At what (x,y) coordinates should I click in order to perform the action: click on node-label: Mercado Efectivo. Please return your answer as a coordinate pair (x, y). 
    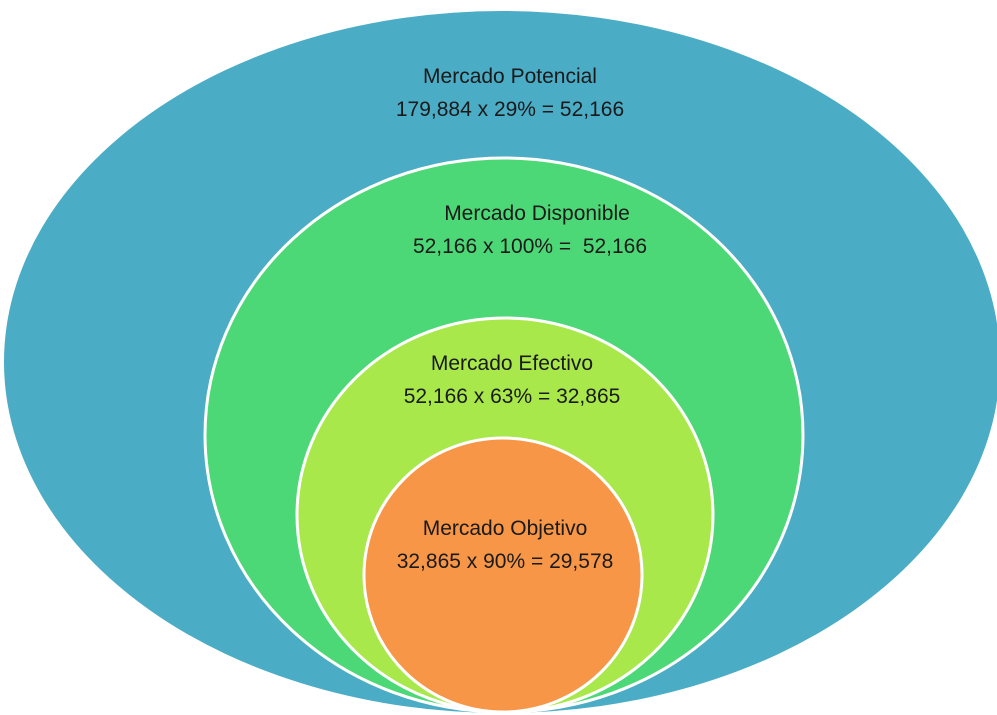
    Looking at the image, I should click on (512, 363).